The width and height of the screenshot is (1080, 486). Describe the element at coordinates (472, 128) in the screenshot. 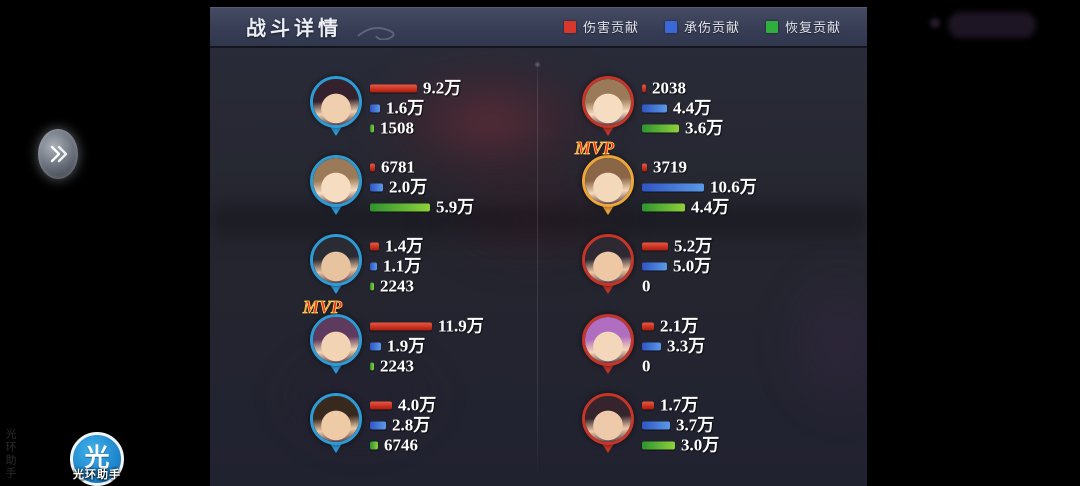

I see `healing-stat: 1508` at that location.